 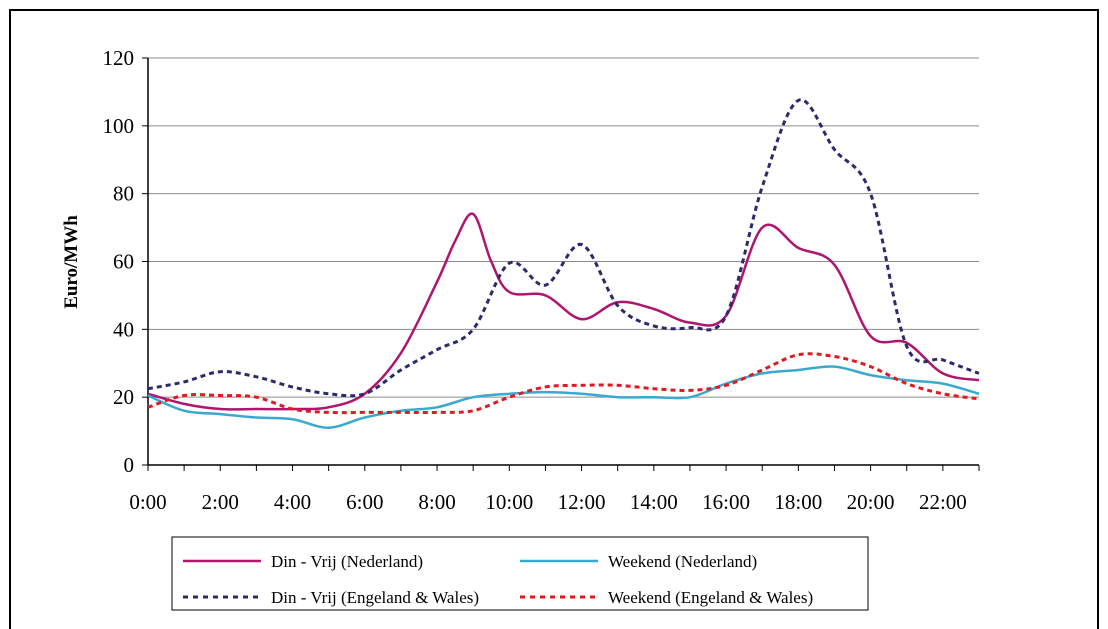 What do you see at coordinates (119, 58) in the screenshot?
I see `y-tick-label: 120` at bounding box center [119, 58].